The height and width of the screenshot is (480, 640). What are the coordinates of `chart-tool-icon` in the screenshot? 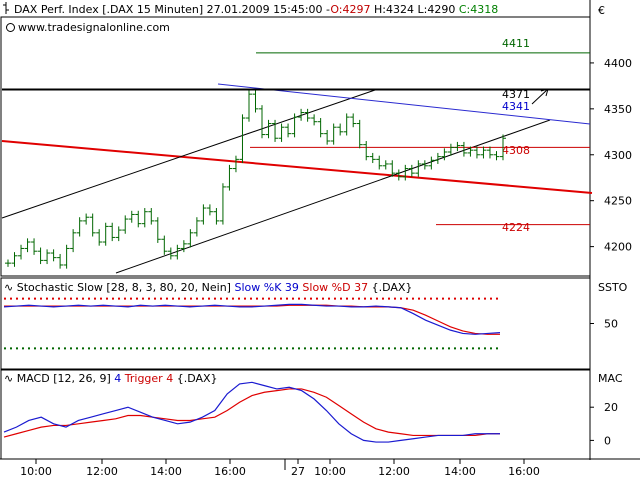 It's located at (6, 8).